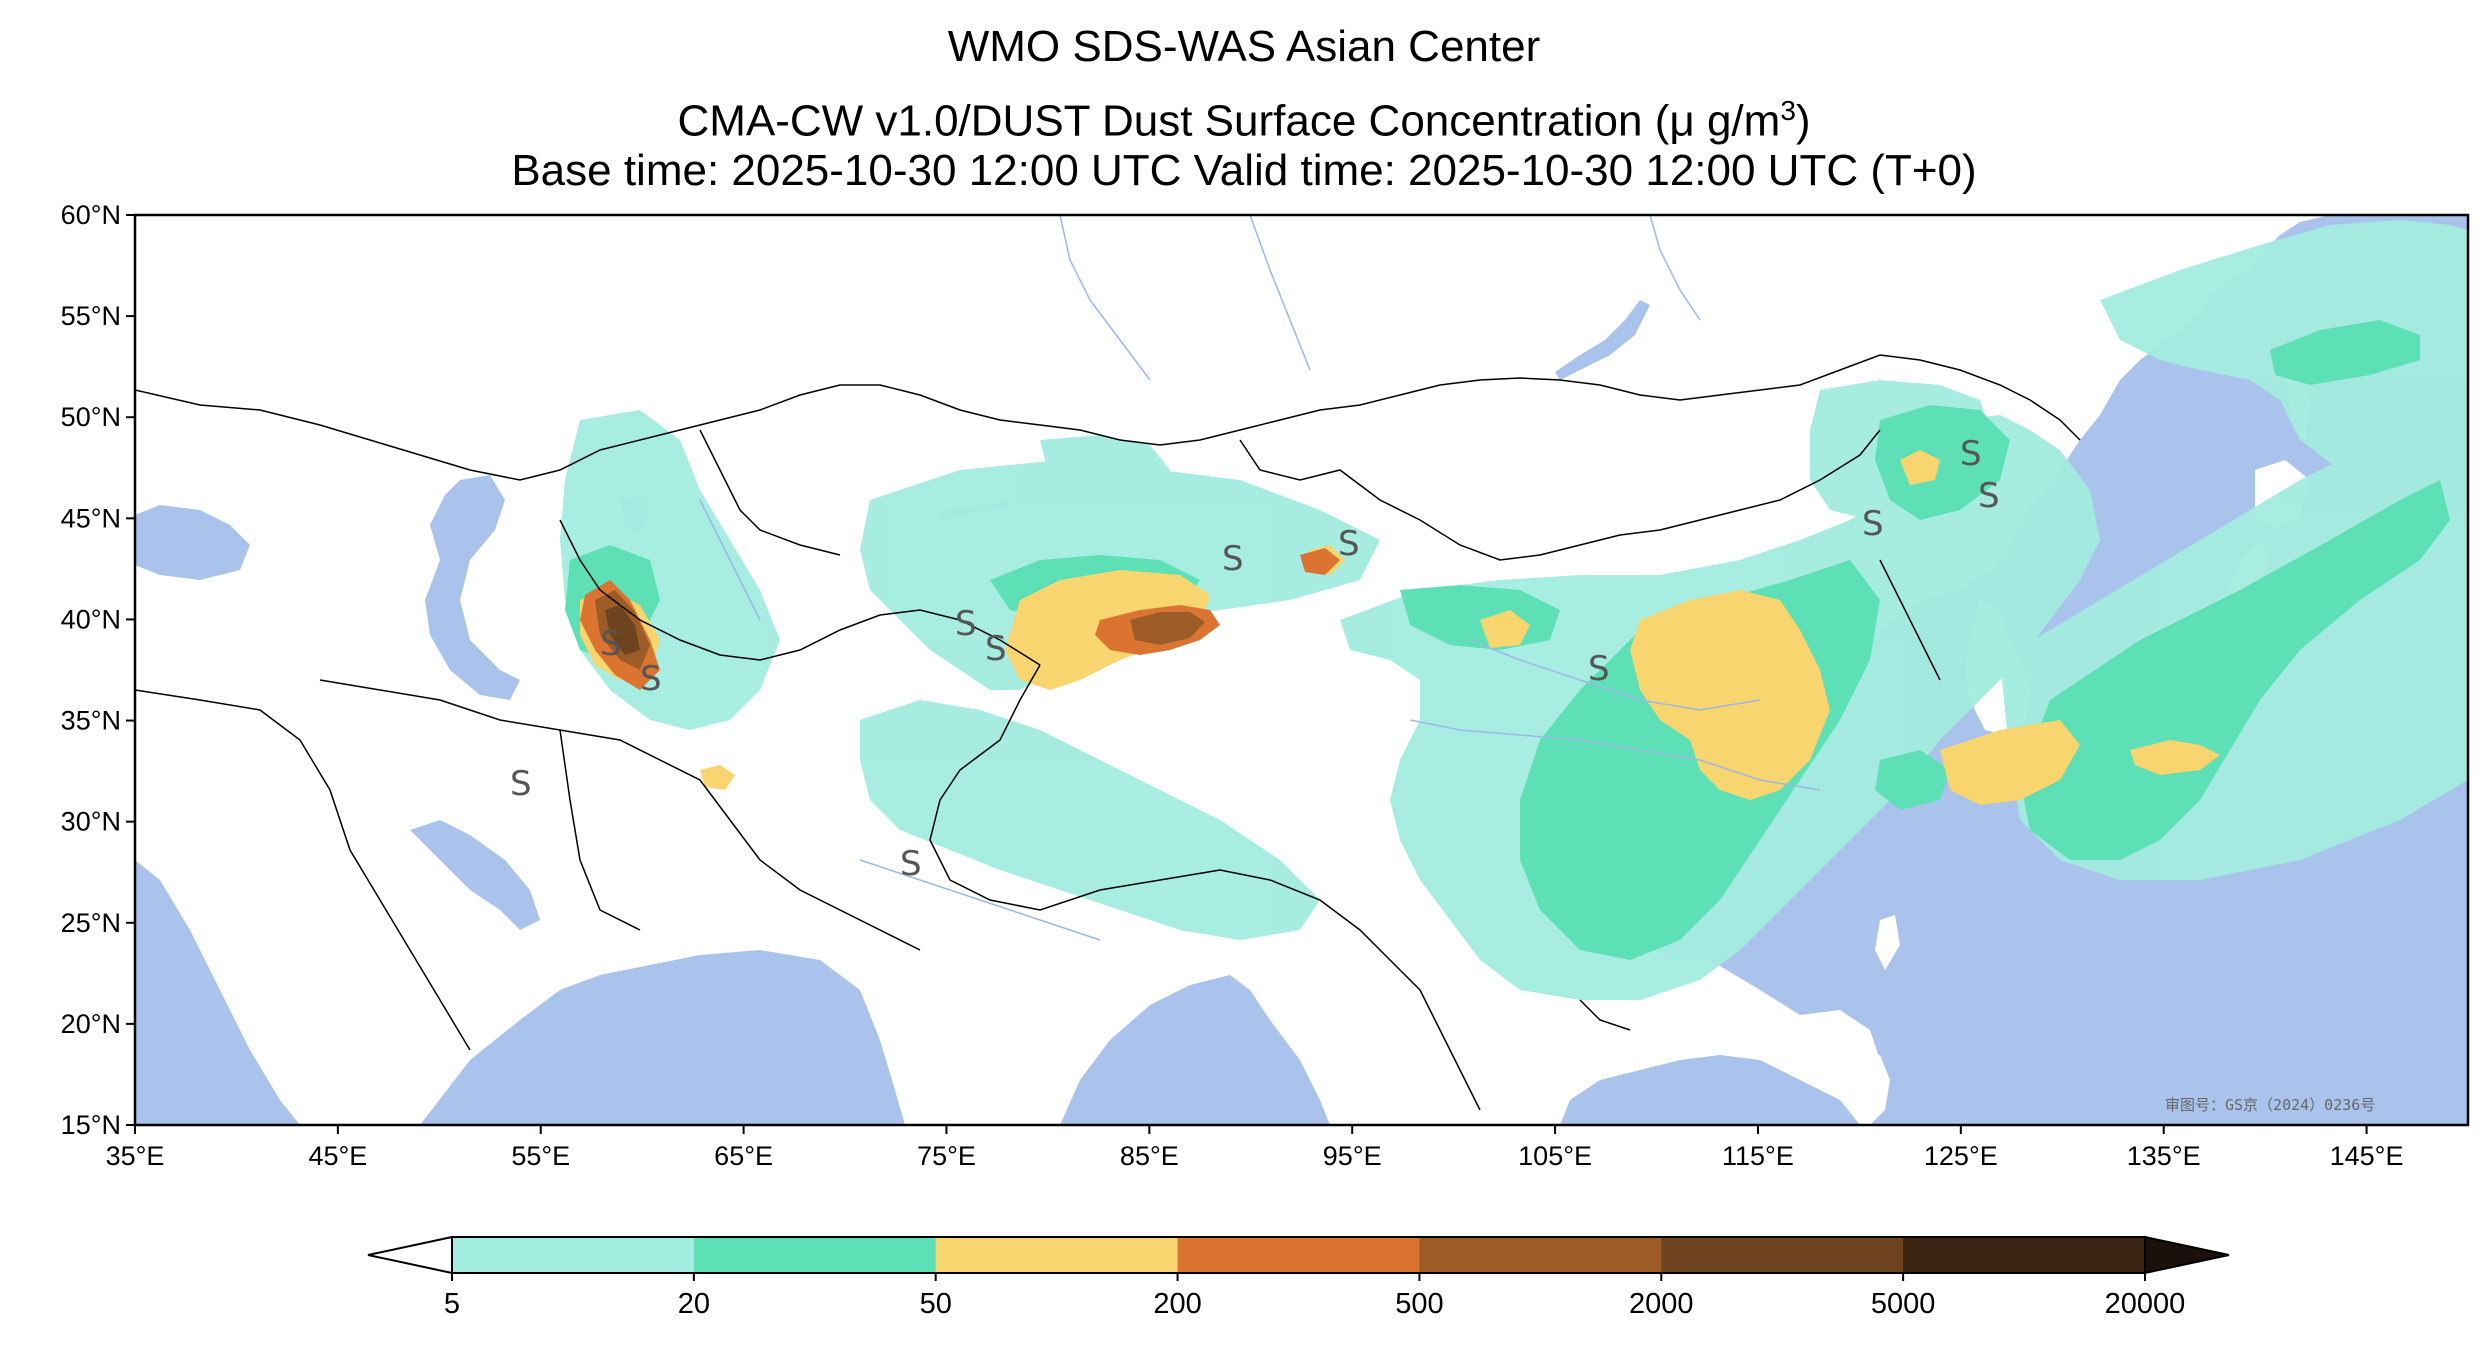  Describe the element at coordinates (1758, 1156) in the screenshot. I see `lon-tick-label: 115°E` at that location.